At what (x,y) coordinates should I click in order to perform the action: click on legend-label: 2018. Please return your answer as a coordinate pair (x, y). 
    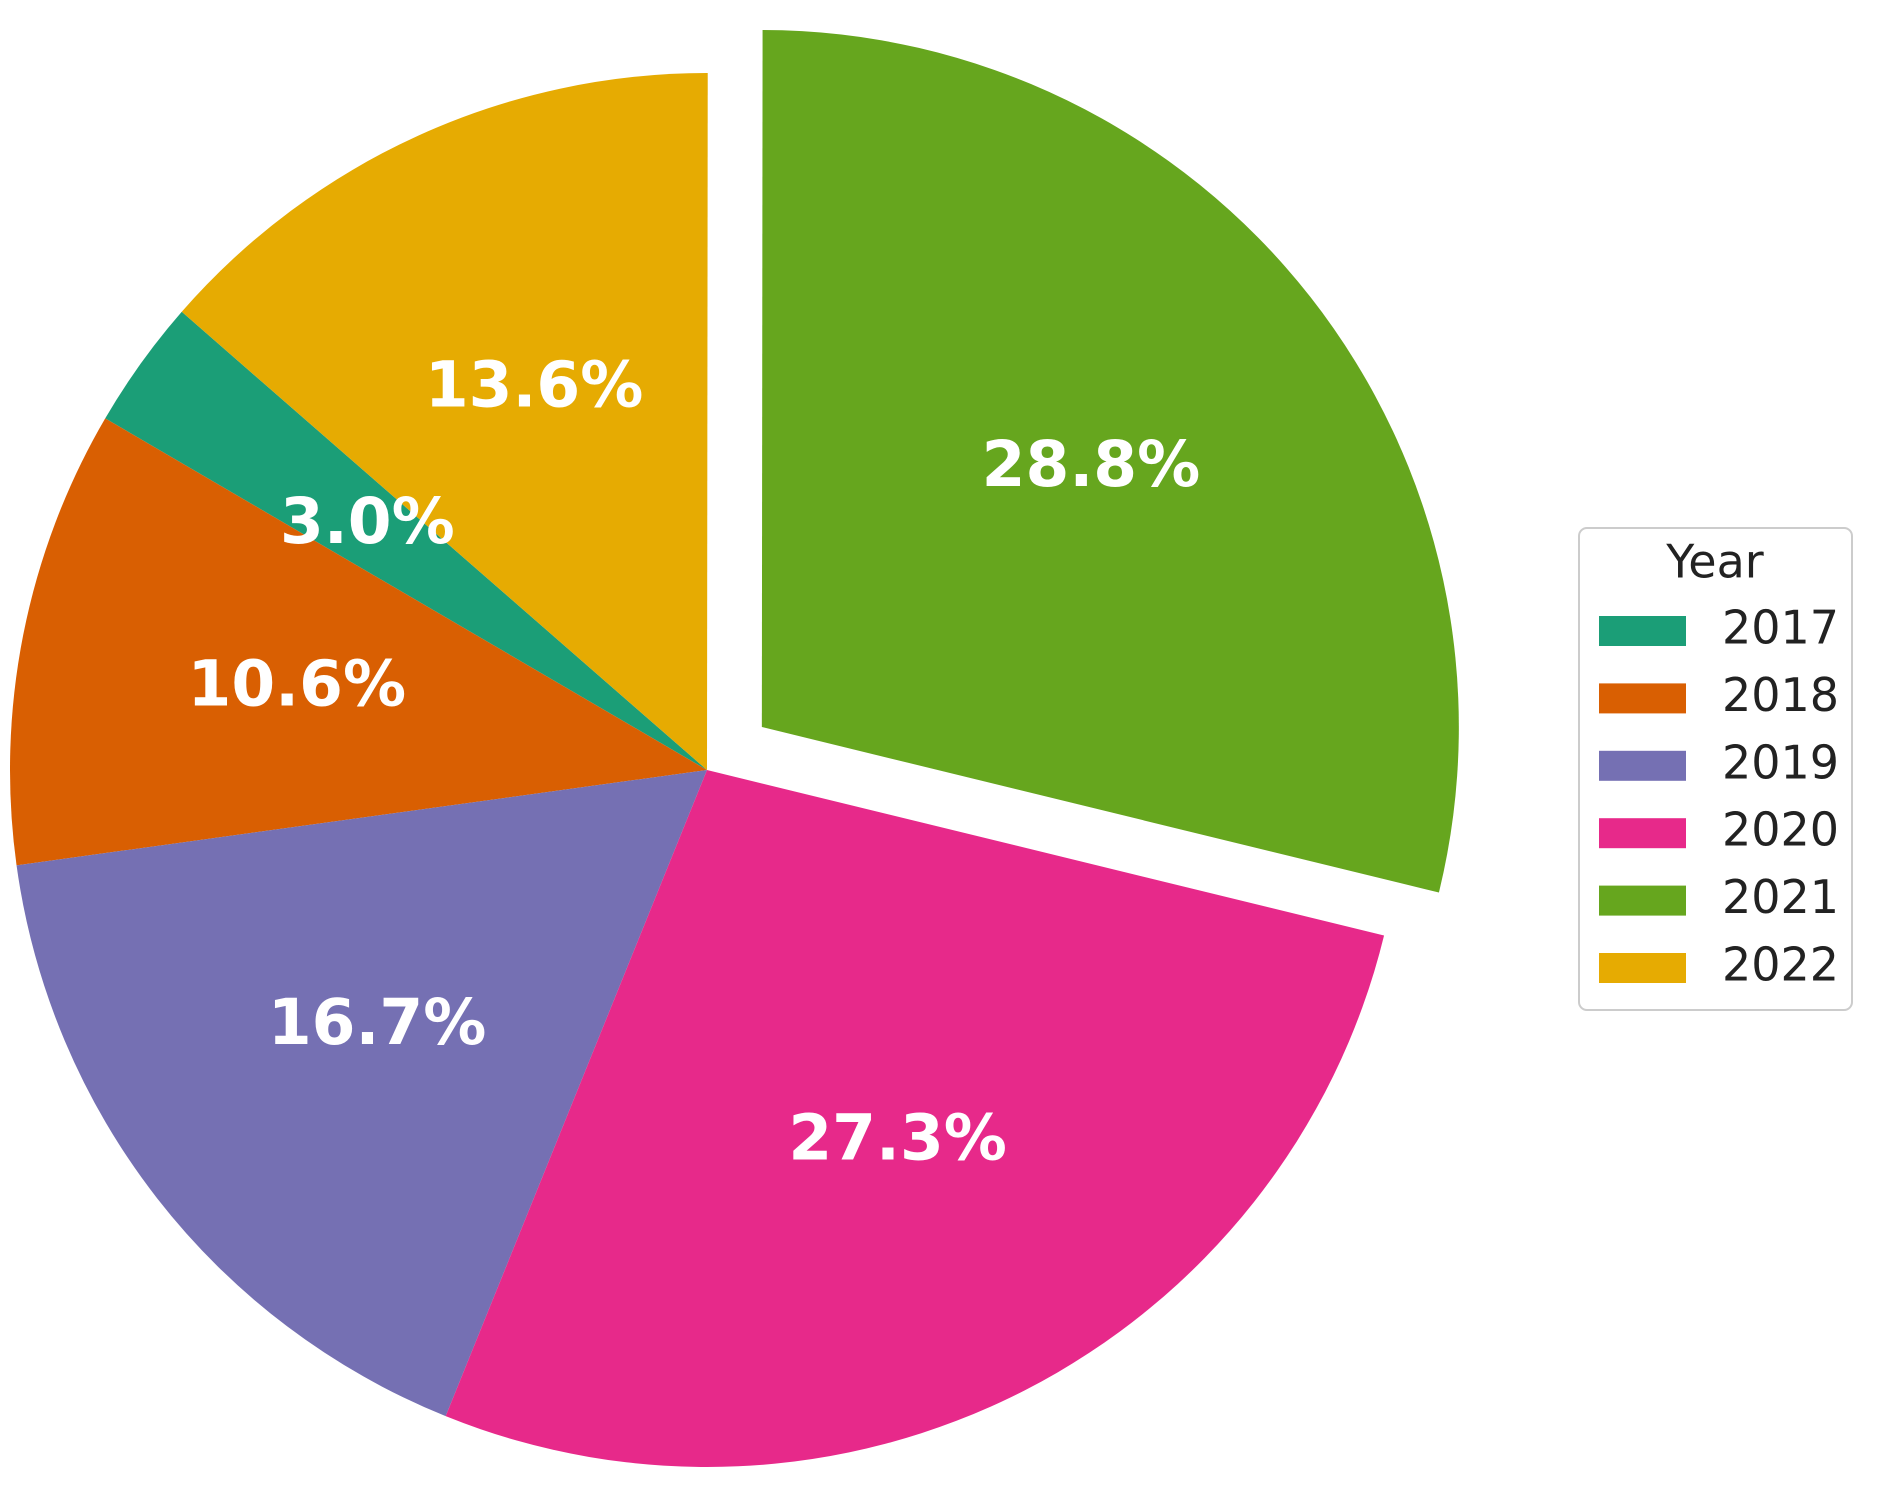
    Looking at the image, I should click on (1780, 695).